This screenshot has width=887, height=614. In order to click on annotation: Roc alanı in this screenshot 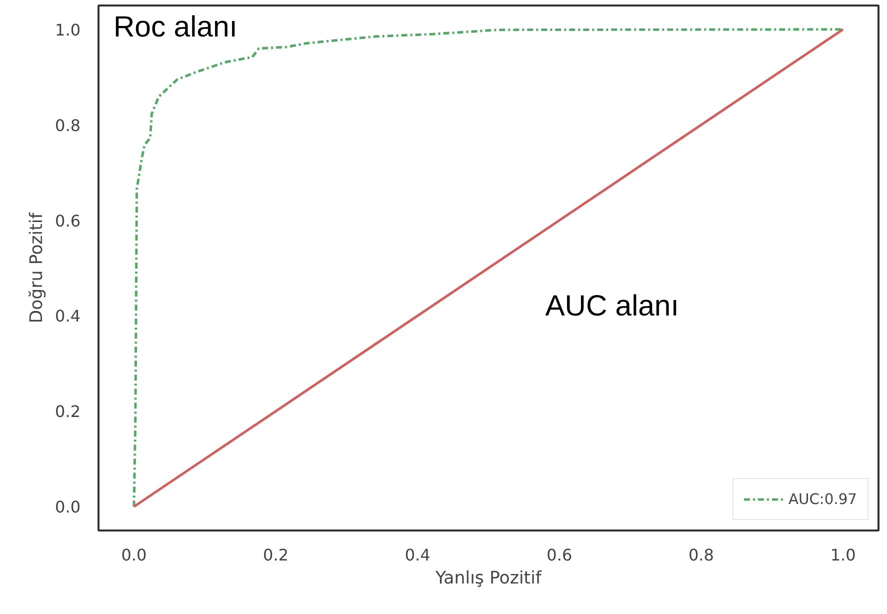, I will do `click(176, 27)`.